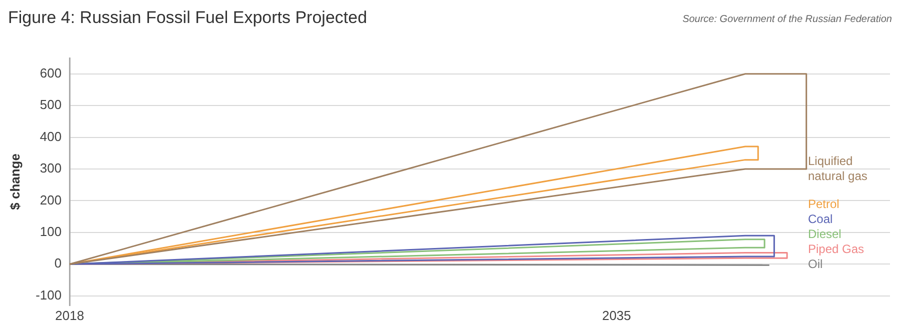 Image resolution: width=900 pixels, height=331 pixels. What do you see at coordinates (787, 19) in the screenshot?
I see `source-note: Source: Government of the Russian Federation` at bounding box center [787, 19].